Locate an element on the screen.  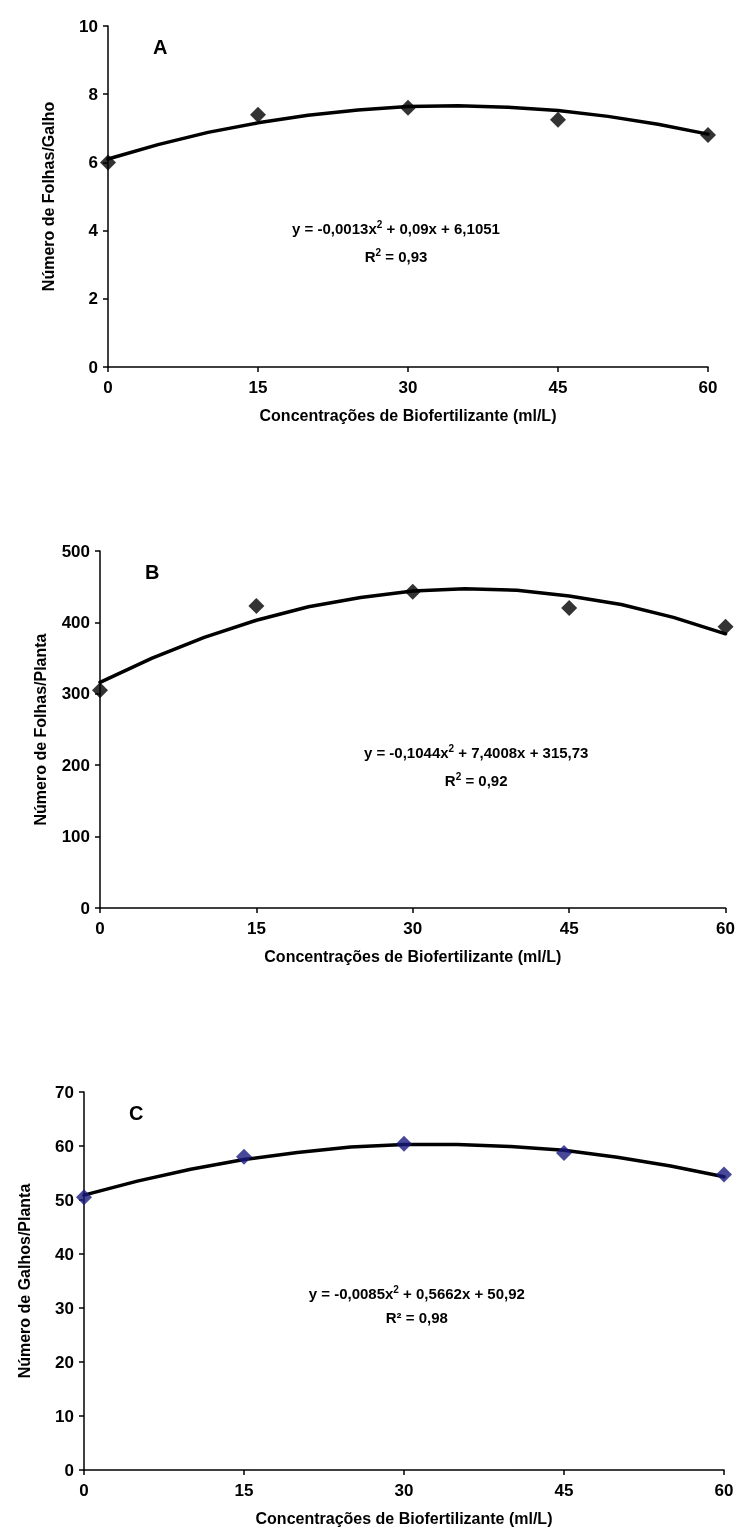
text: B is located at coordinates (152, 572).